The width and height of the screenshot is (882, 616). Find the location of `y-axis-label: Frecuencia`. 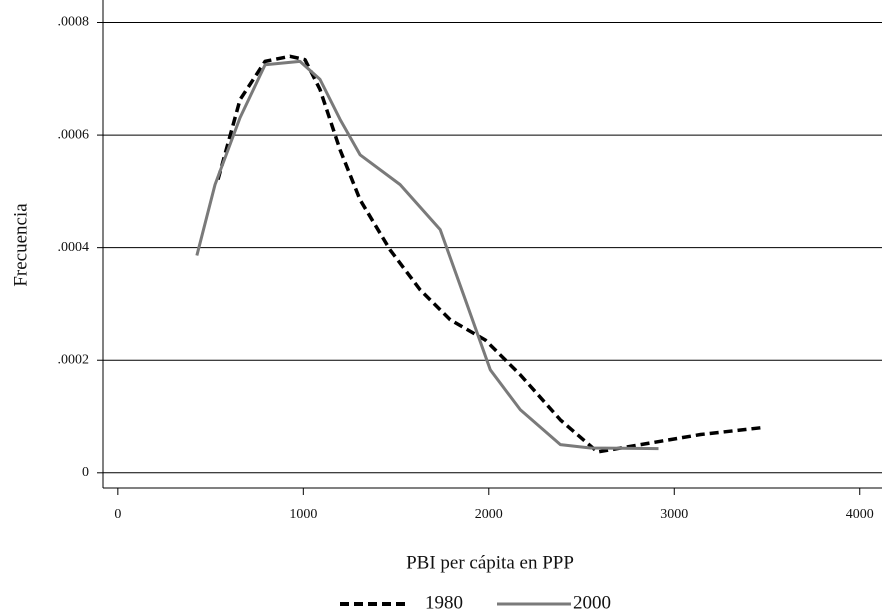

y-axis-label: Frecuencia is located at coordinates (20, 245).